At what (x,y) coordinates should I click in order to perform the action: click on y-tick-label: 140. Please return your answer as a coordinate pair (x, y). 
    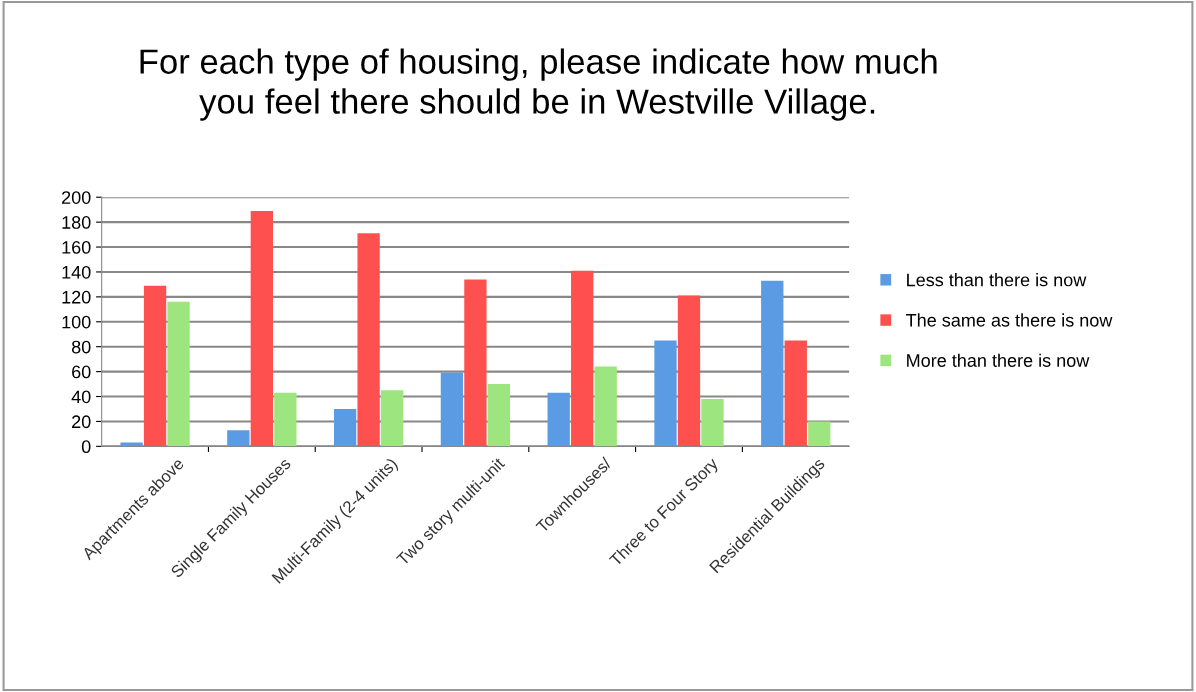
    Looking at the image, I should click on (76, 272).